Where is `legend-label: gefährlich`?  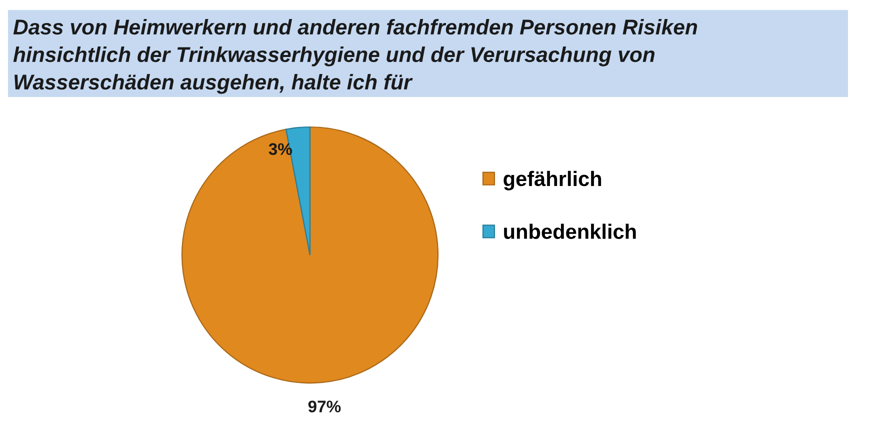 legend-label: gefährlich is located at coordinates (553, 180).